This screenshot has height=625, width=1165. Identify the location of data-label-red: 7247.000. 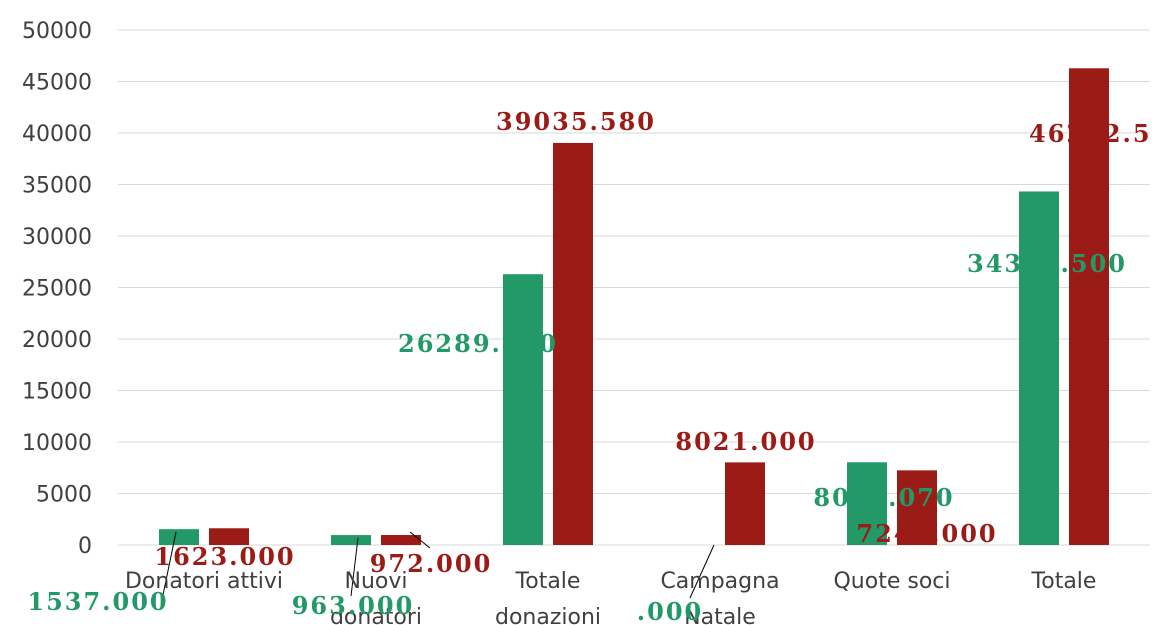
(926, 533).